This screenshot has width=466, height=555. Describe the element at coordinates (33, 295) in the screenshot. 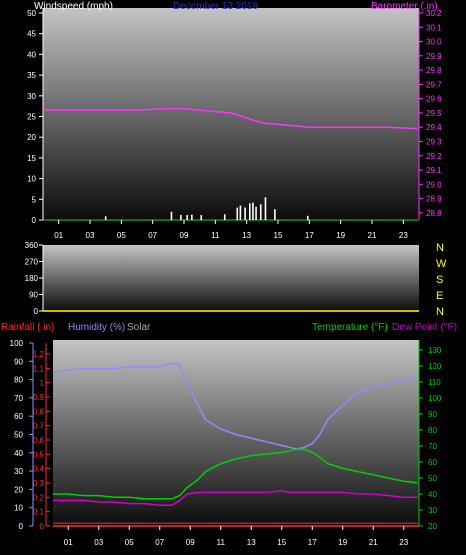

I see `winddir-y-tick-label: 90` at that location.